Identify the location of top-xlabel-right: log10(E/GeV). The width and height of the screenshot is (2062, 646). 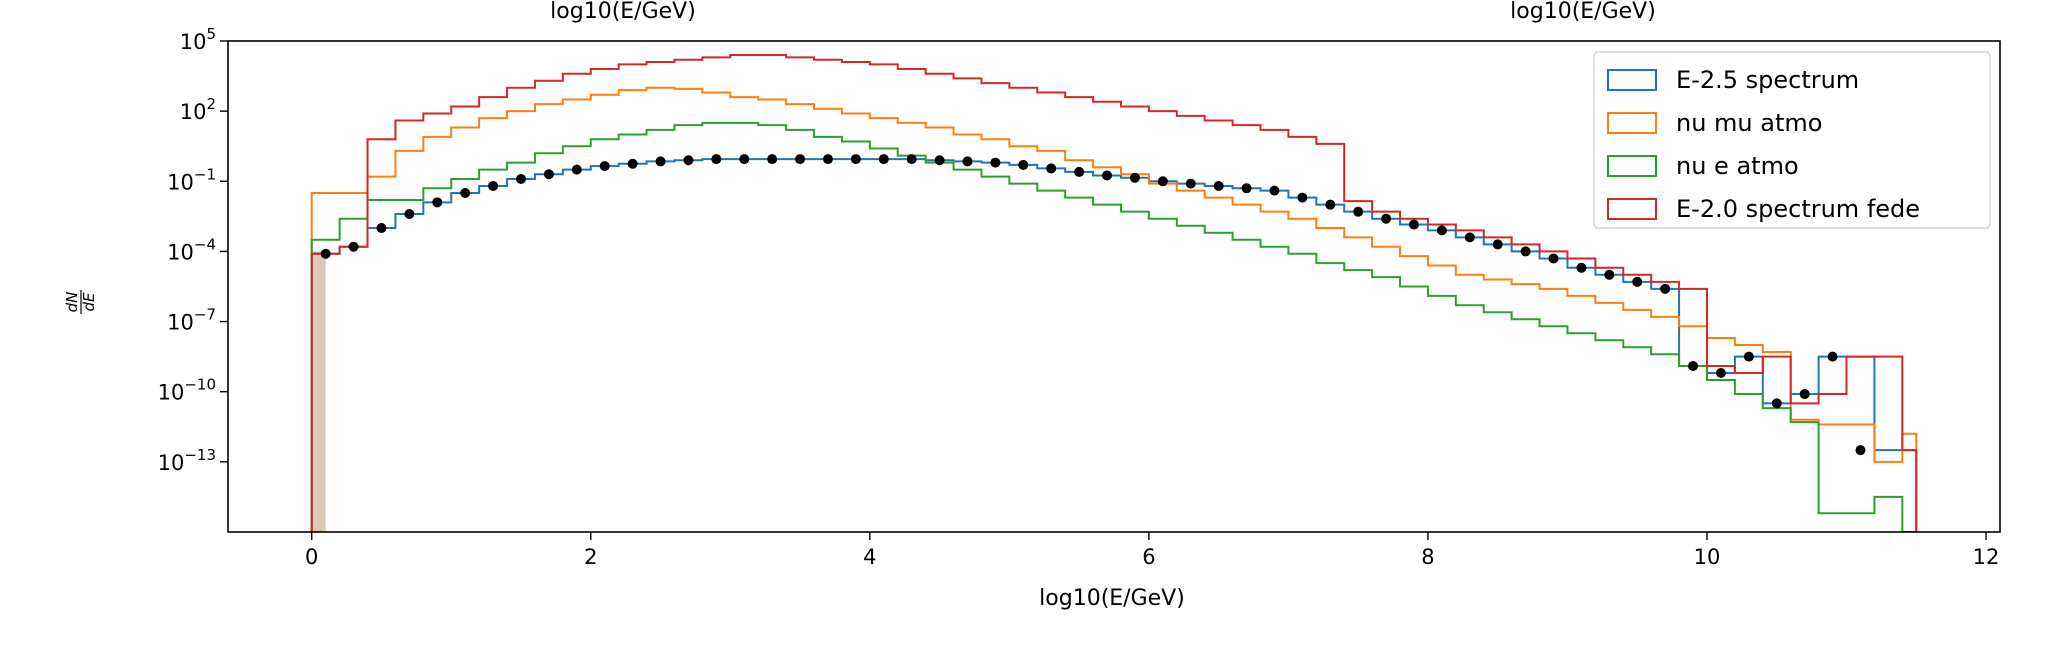
(1583, 12).